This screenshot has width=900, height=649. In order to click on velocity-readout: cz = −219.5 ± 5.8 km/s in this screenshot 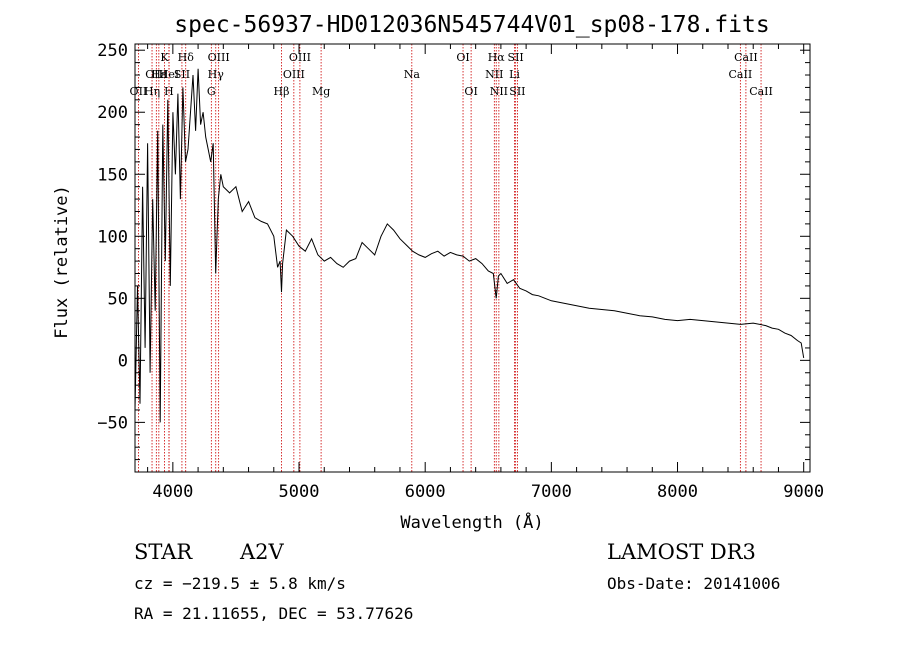, I will do `click(240, 583)`.